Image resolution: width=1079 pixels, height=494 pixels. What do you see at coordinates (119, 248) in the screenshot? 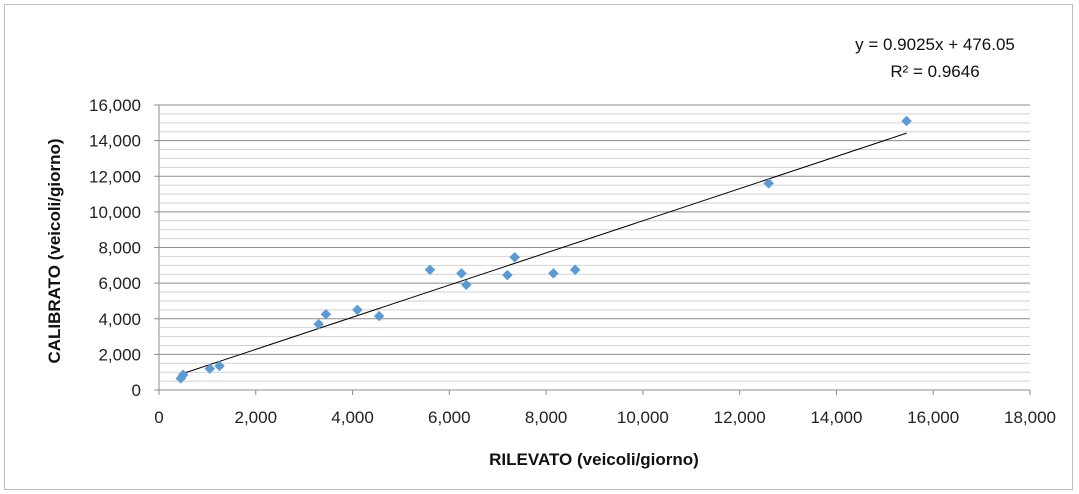
I see `y-tick-label: 8,000` at bounding box center [119, 248].